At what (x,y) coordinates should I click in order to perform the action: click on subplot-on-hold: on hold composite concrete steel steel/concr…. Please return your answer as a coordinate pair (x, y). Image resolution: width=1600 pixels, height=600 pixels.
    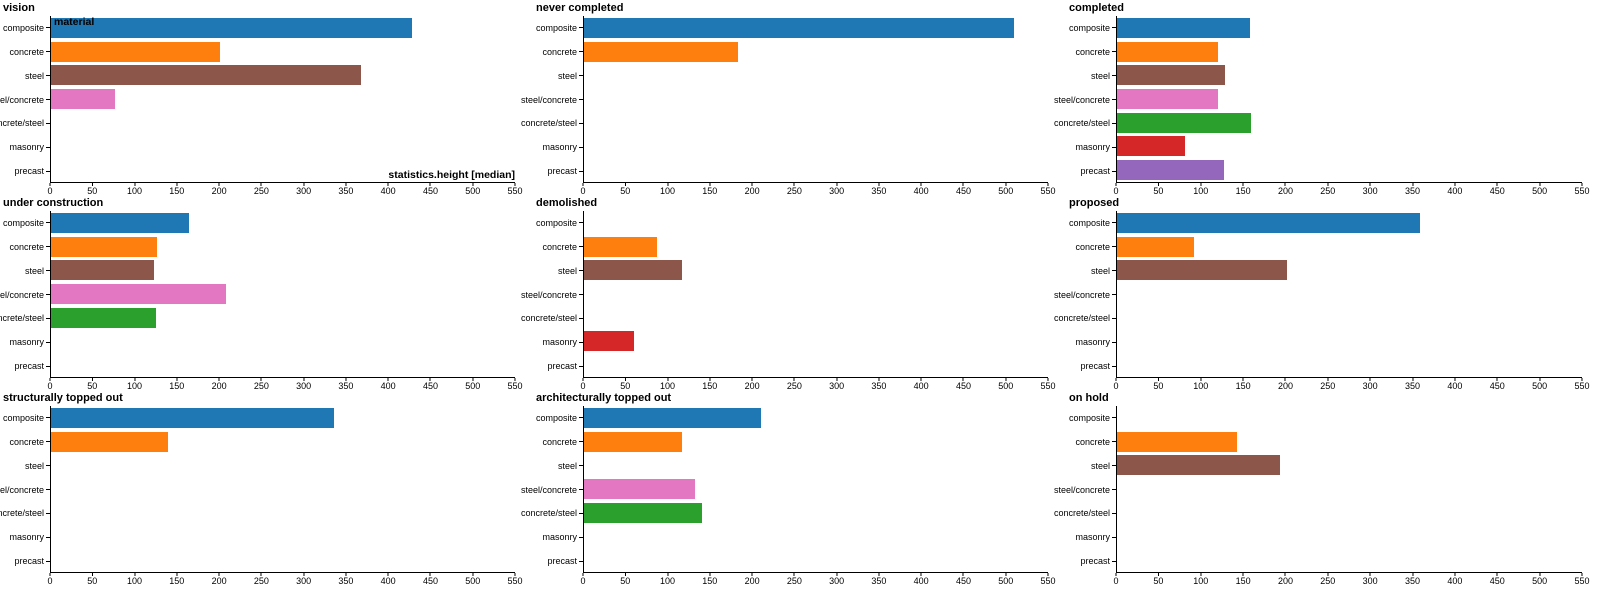
    Looking at the image, I should click on (1327, 488).